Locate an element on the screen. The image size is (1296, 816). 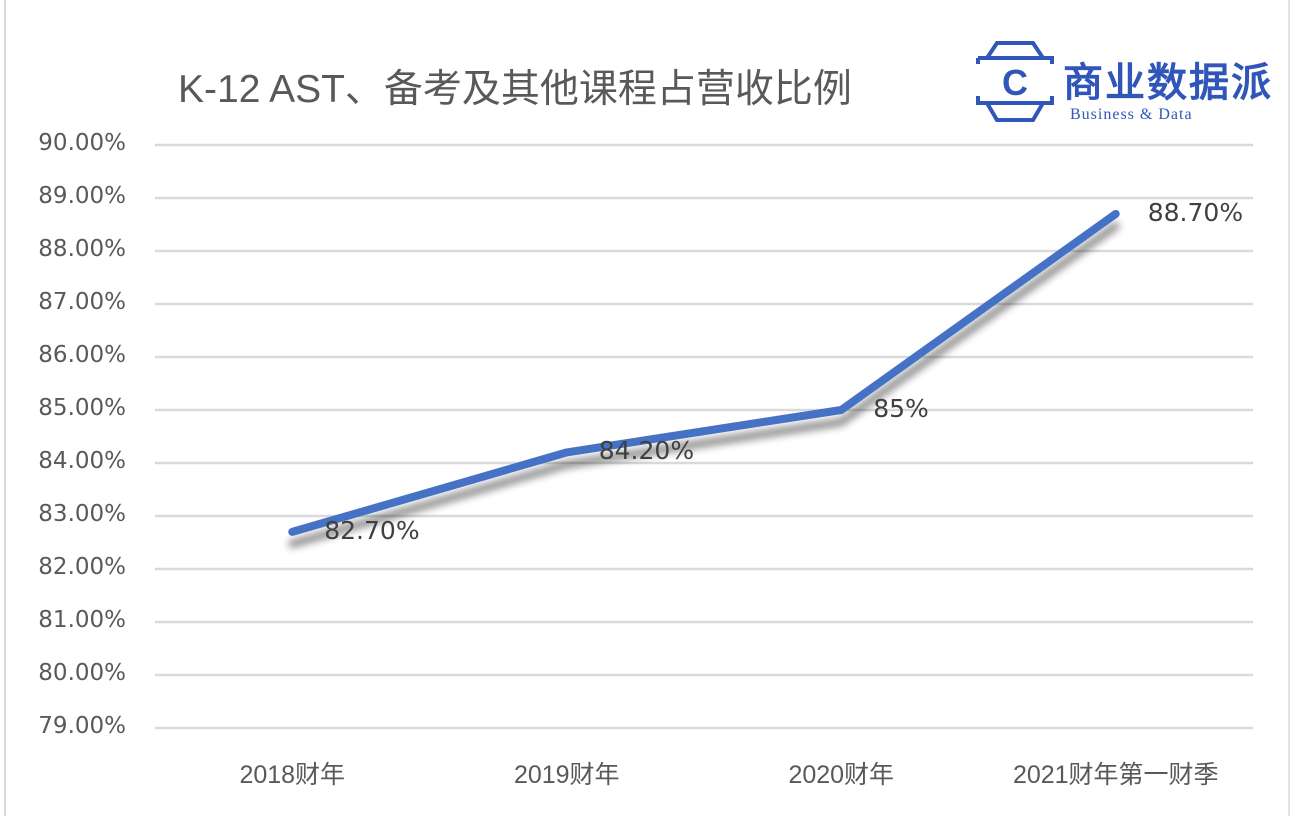
brand-logo: C 商业数据派 Business & Data is located at coordinates (1125, 85).